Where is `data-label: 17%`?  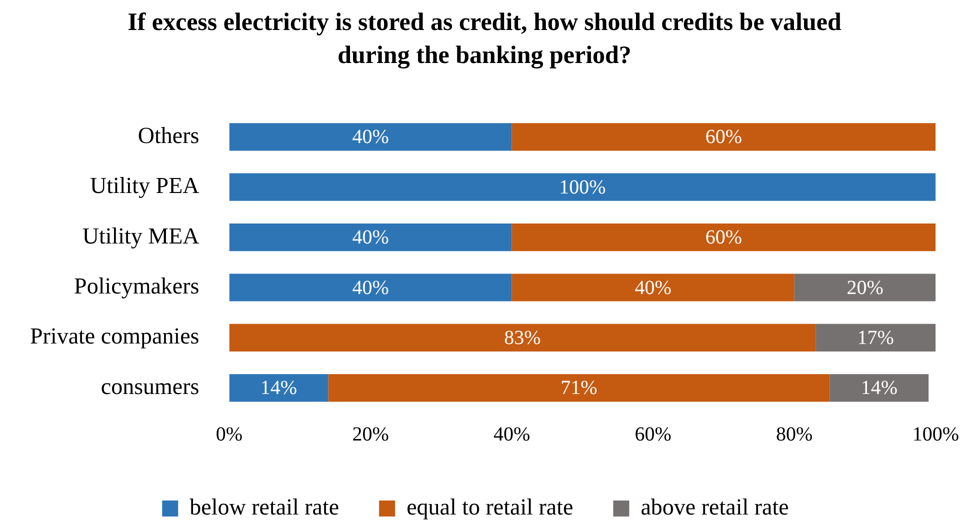 data-label: 17% is located at coordinates (875, 337).